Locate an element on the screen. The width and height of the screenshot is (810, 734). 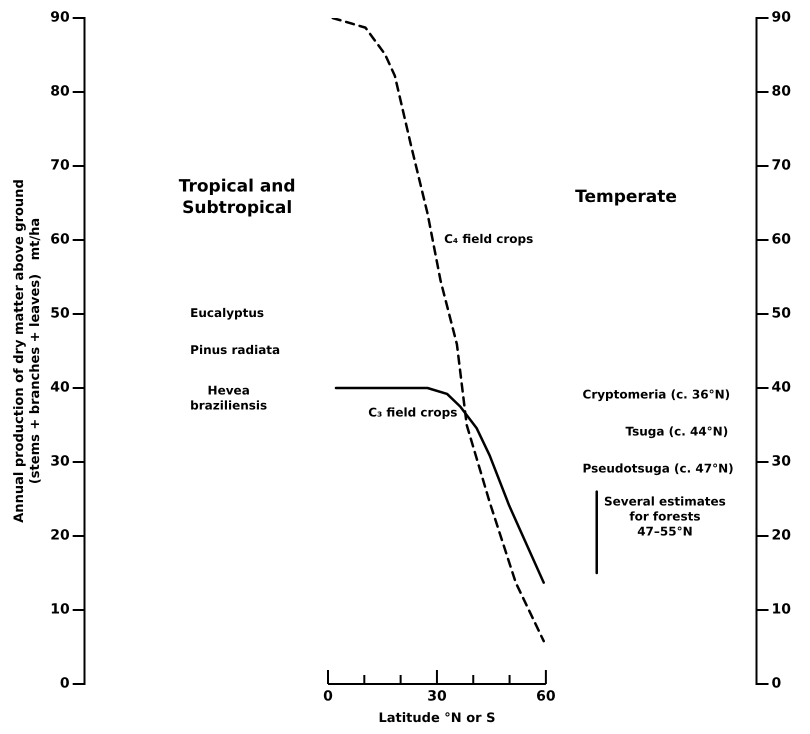
y2-tick-label: 10 is located at coordinates (782, 610).